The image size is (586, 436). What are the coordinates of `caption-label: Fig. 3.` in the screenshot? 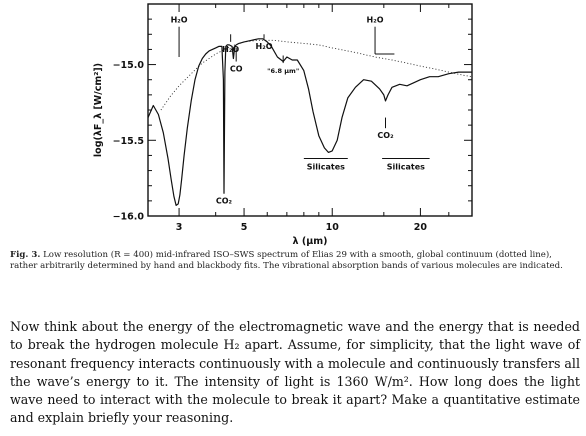 It's located at (25, 255).